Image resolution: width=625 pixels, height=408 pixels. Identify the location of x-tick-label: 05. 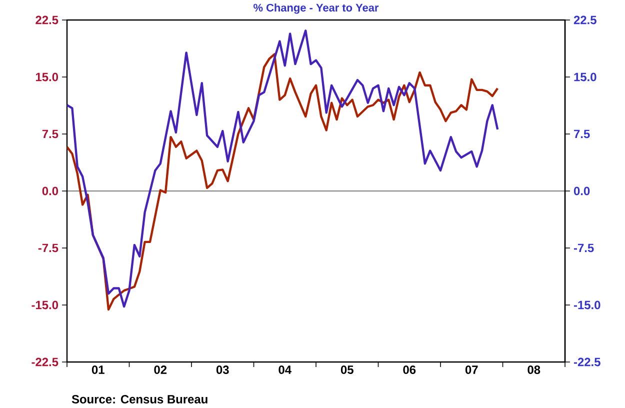
(347, 370).